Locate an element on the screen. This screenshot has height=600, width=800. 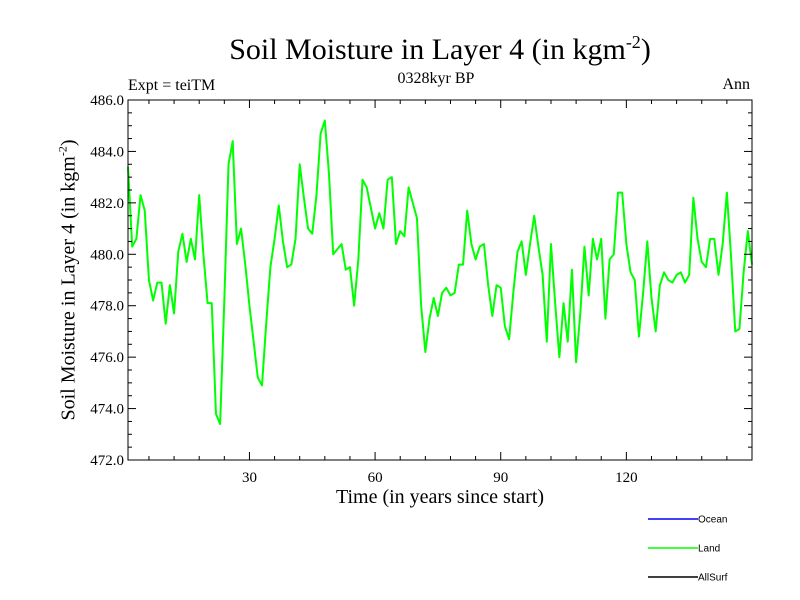
y-tick-label: 472.0 is located at coordinates (107, 461).